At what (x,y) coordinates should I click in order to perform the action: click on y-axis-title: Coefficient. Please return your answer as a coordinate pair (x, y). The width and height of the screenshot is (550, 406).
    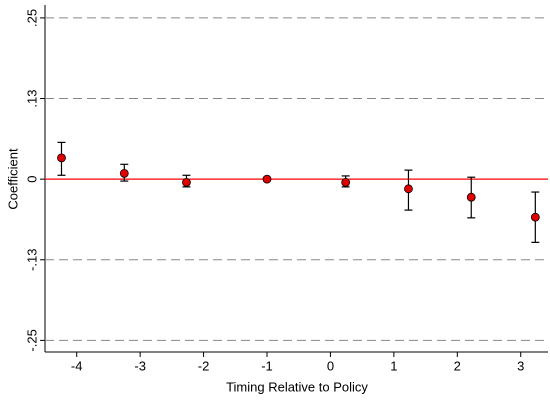
    Looking at the image, I should click on (12, 179).